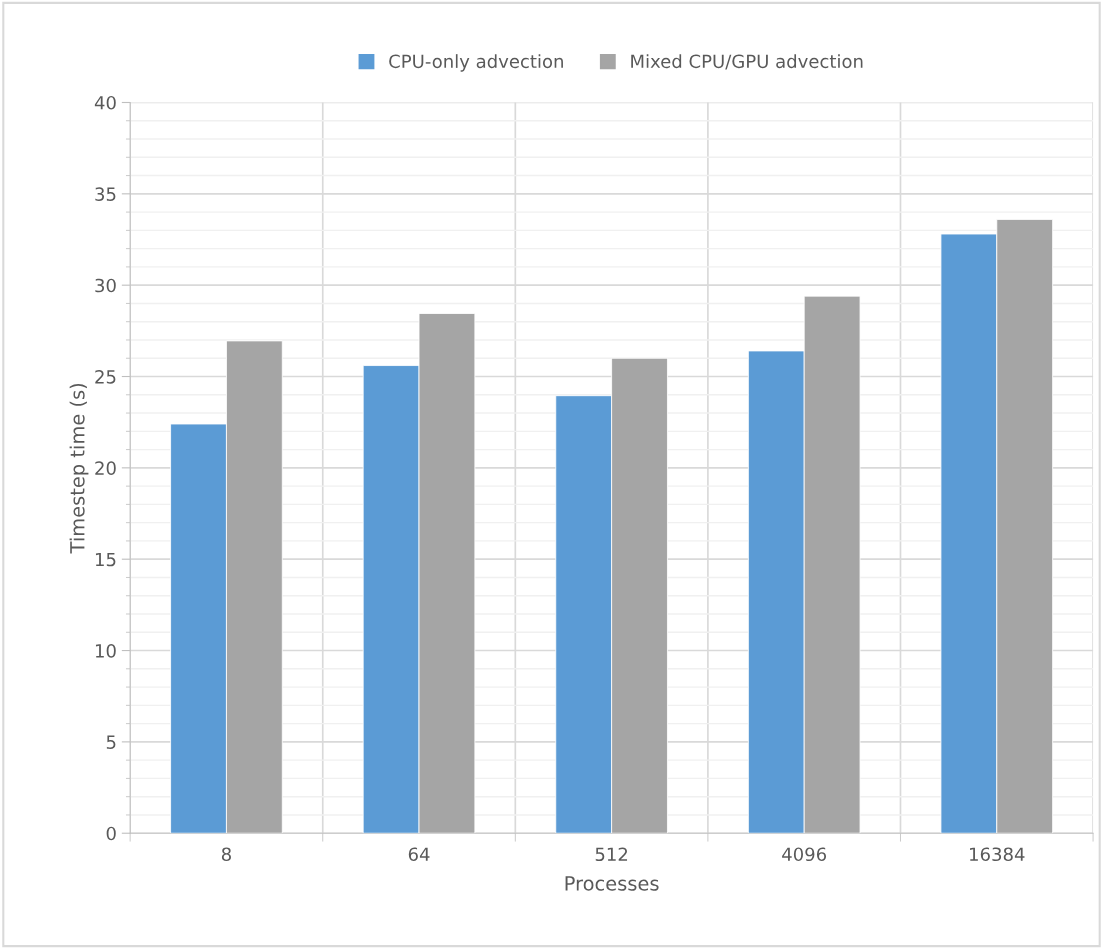 The width and height of the screenshot is (1103, 949). I want to click on x-axis-title: Processes, so click(612, 883).